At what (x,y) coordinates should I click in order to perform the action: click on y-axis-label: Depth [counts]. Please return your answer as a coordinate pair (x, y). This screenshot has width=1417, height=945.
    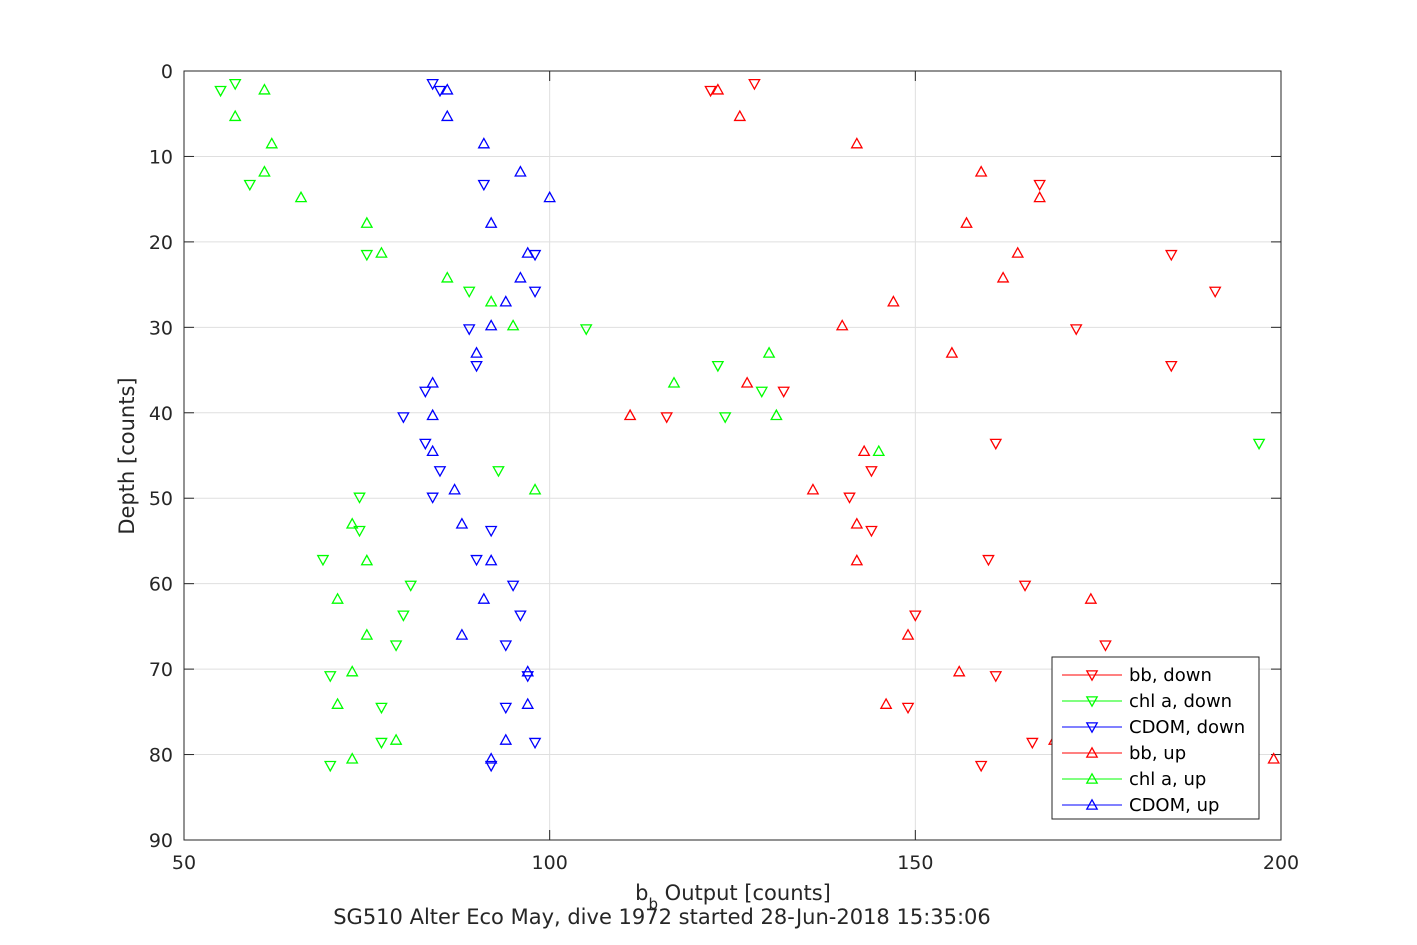
    Looking at the image, I should click on (127, 455).